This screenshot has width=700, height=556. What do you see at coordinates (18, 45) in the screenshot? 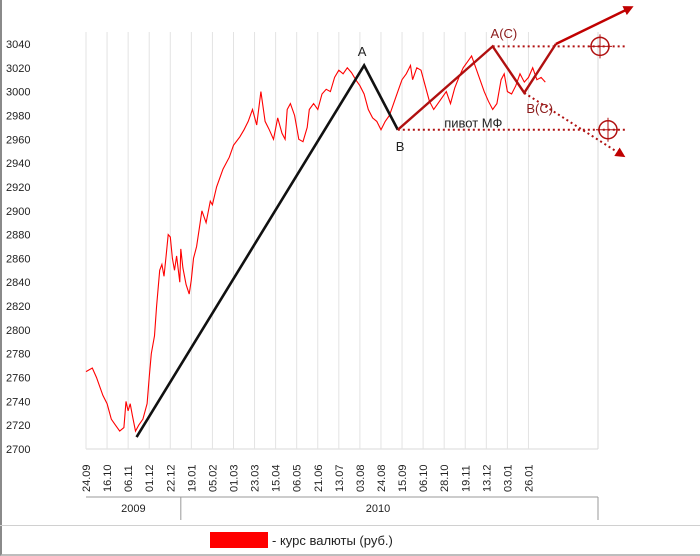
I see `y-tick-label: 3040` at bounding box center [18, 45].